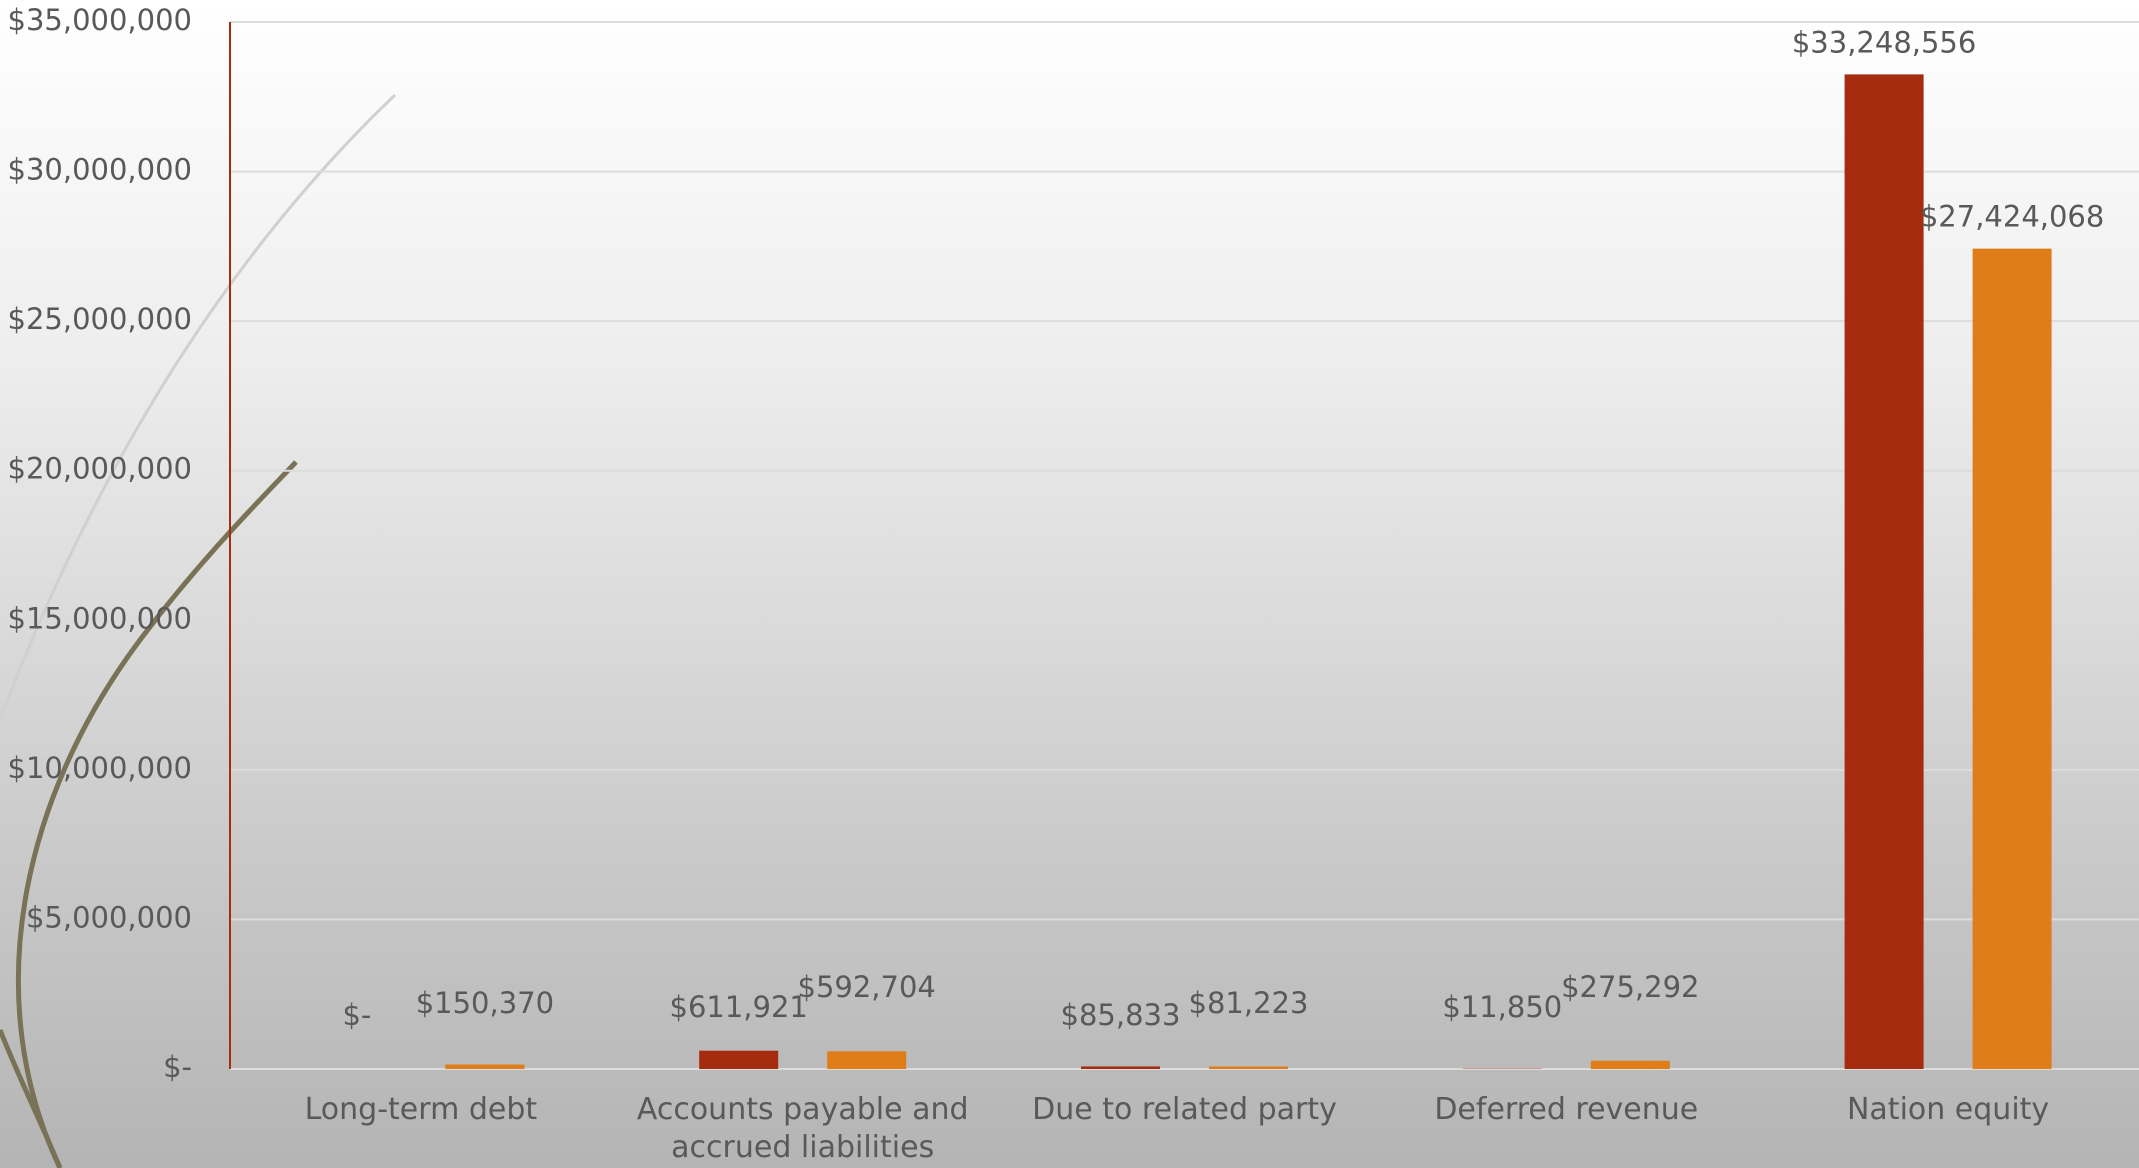 The width and height of the screenshot is (2139, 1168). What do you see at coordinates (100, 618) in the screenshot?
I see `y-tick-label: $15,000,000` at bounding box center [100, 618].